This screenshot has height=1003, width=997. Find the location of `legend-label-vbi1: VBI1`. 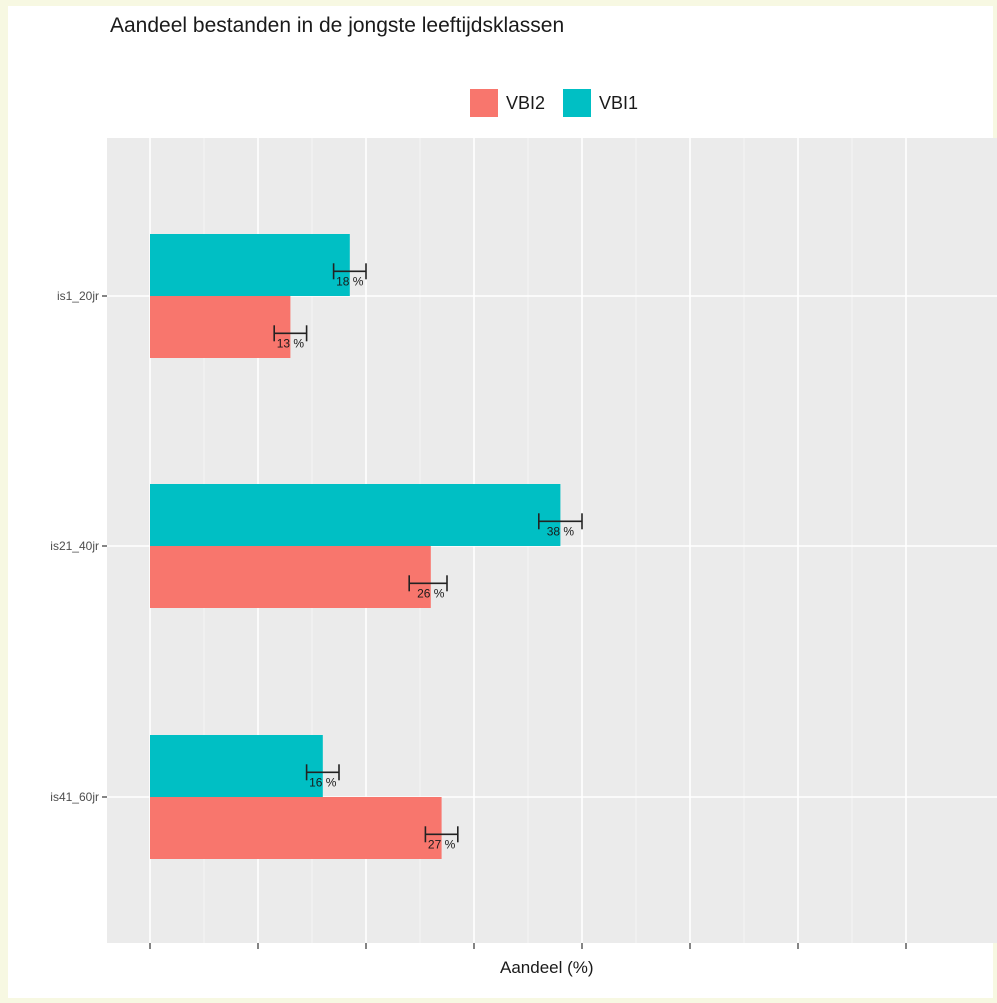

legend-label-vbi1: VBI1 is located at coordinates (619, 102).